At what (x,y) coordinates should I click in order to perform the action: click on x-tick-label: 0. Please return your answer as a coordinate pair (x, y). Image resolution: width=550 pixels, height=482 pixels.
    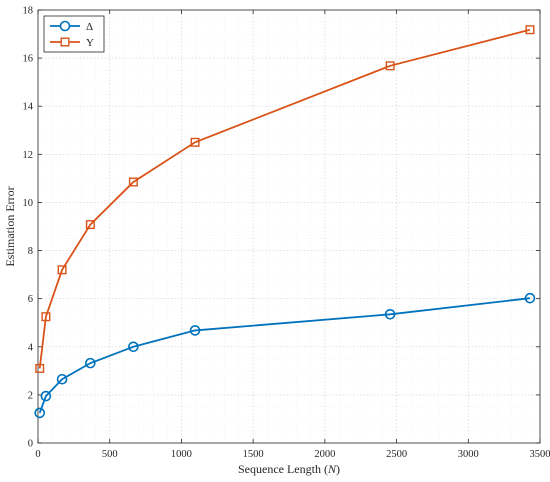
    Looking at the image, I should click on (37, 454).